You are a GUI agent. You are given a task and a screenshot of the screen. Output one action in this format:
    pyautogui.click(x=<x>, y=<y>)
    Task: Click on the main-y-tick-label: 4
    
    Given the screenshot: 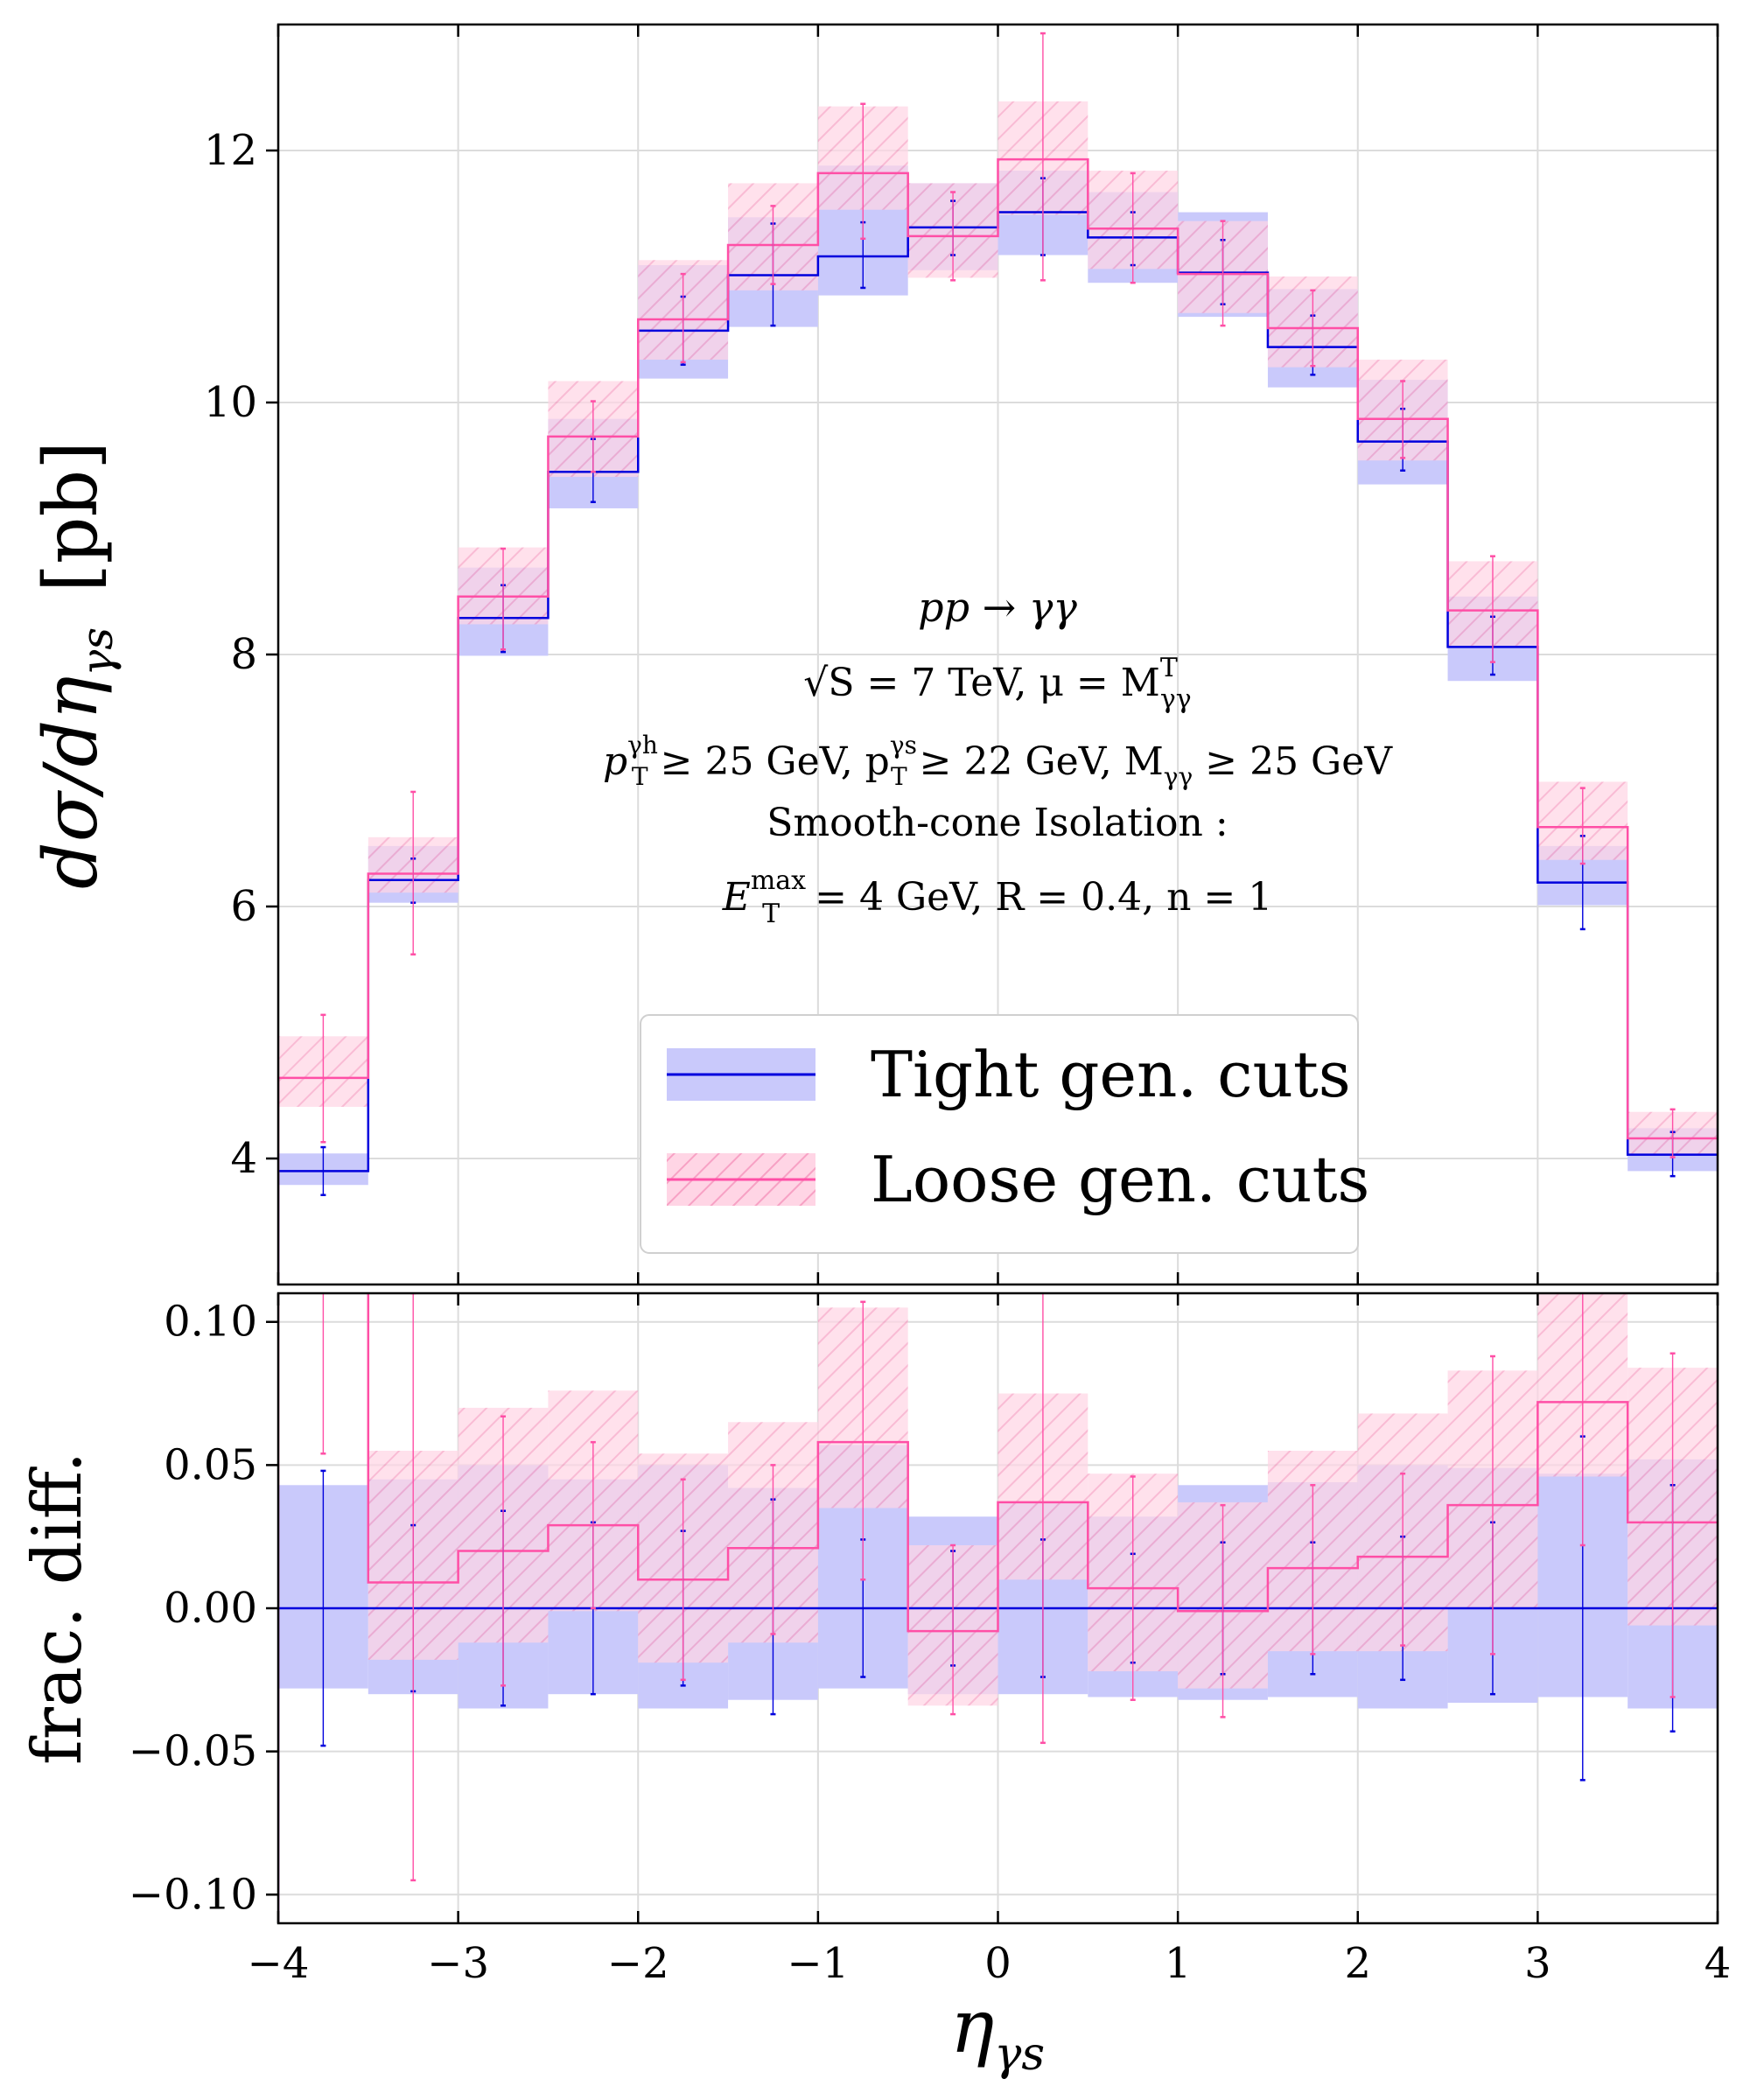 What is the action you would take?
    pyautogui.click(x=243, y=1158)
    